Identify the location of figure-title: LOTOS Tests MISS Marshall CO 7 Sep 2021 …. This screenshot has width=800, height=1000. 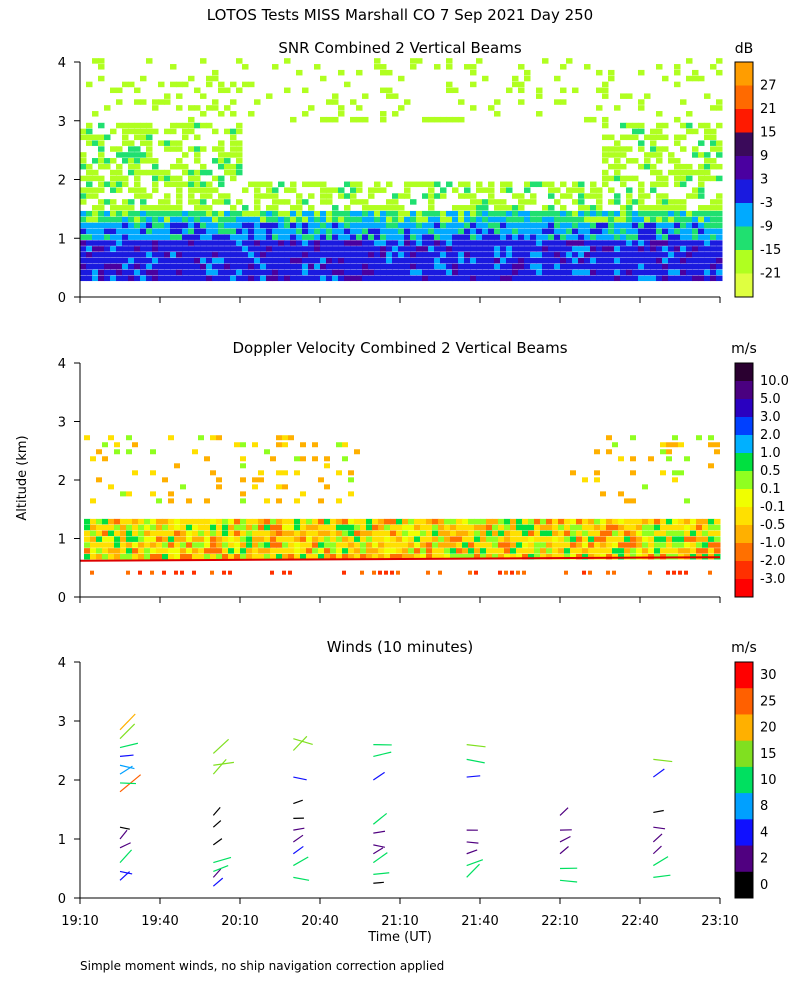
(400, 15).